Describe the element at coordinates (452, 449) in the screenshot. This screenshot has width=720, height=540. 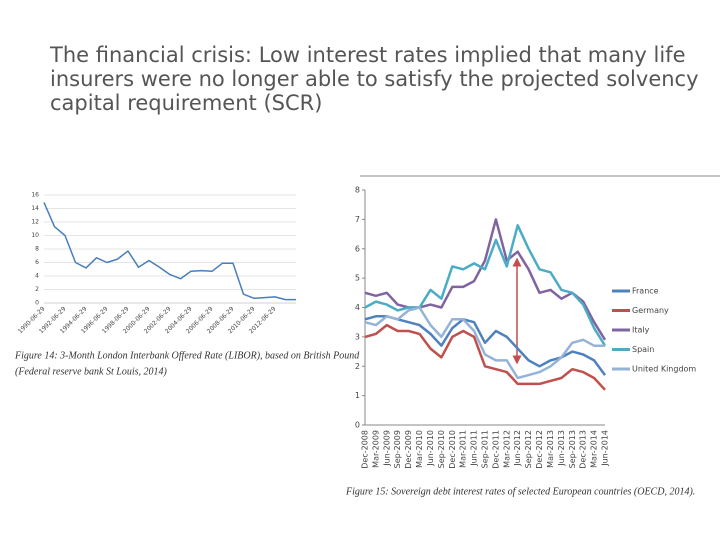
I see `x-tick-label: Dec-2010` at that location.